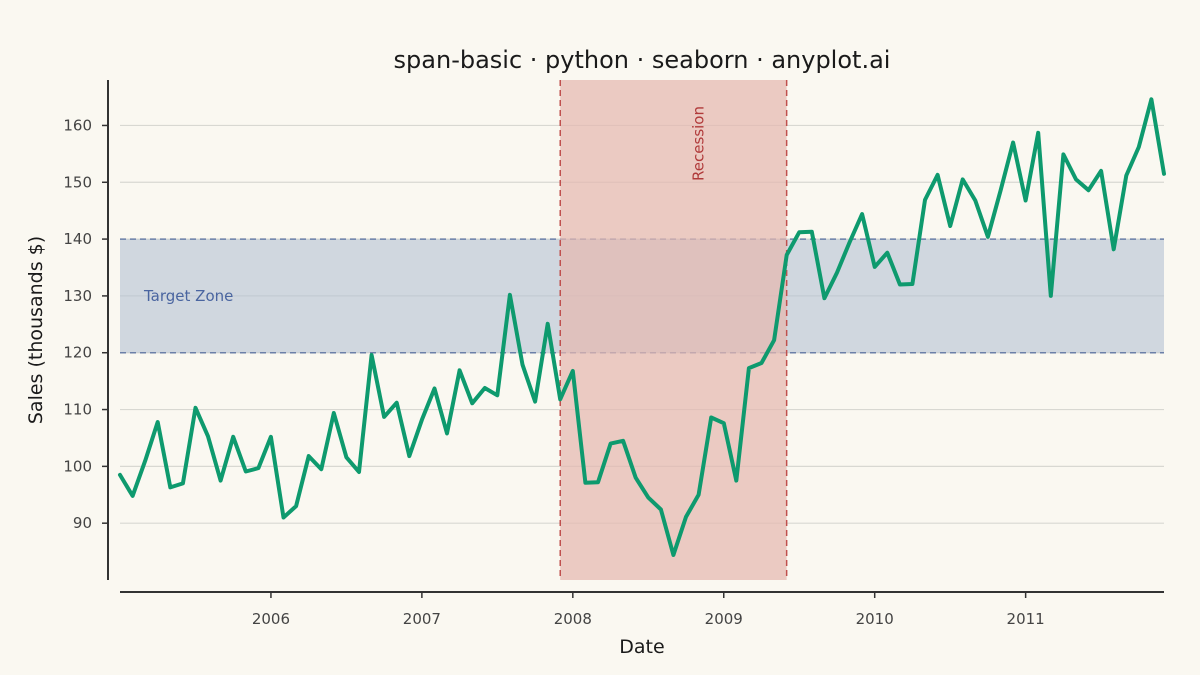 The width and height of the screenshot is (1200, 675). Describe the element at coordinates (82, 523) in the screenshot. I see `y-tick-label-90: 90` at that location.